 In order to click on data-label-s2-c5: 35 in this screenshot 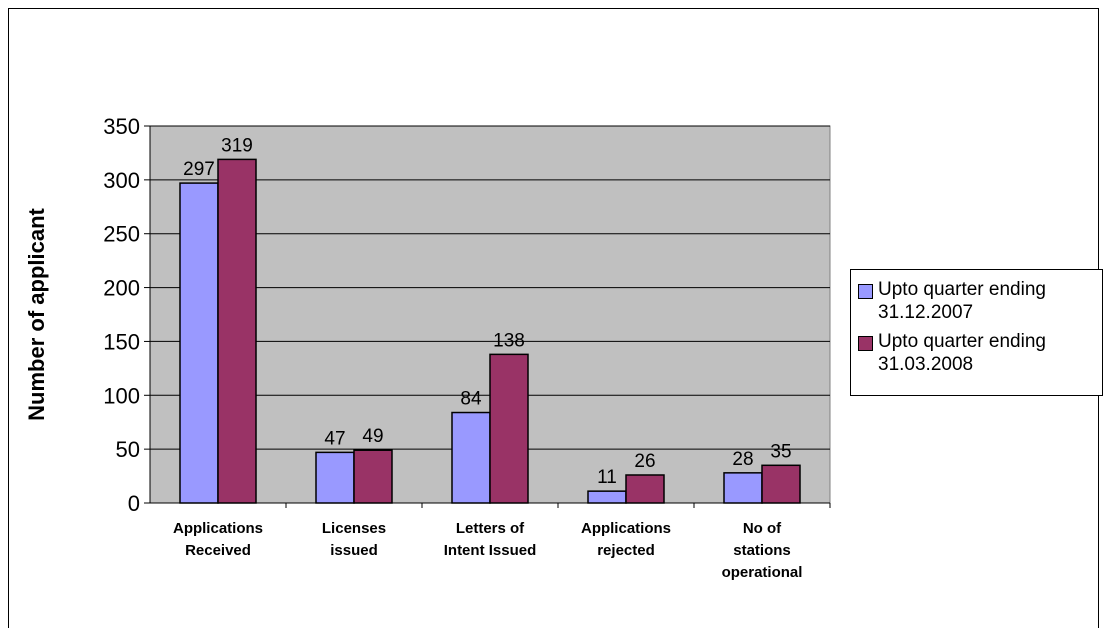, I will do `click(780, 451)`.